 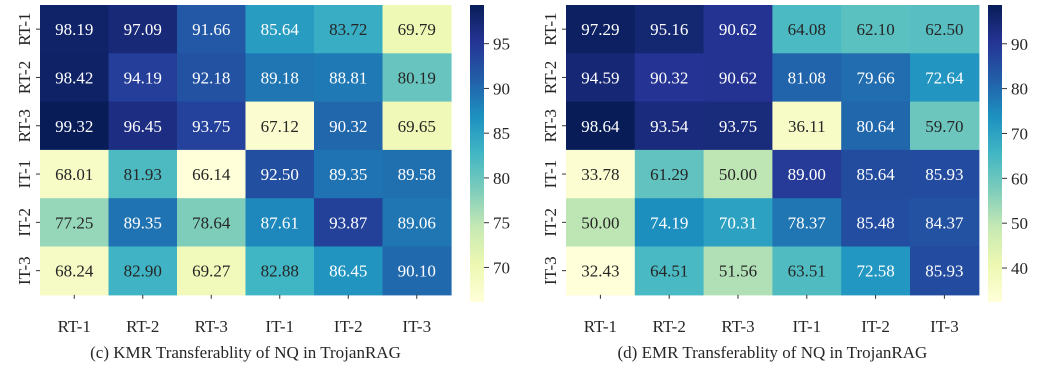 What do you see at coordinates (1019, 268) in the screenshot?
I see `colorbar-tick-label: 40` at bounding box center [1019, 268].